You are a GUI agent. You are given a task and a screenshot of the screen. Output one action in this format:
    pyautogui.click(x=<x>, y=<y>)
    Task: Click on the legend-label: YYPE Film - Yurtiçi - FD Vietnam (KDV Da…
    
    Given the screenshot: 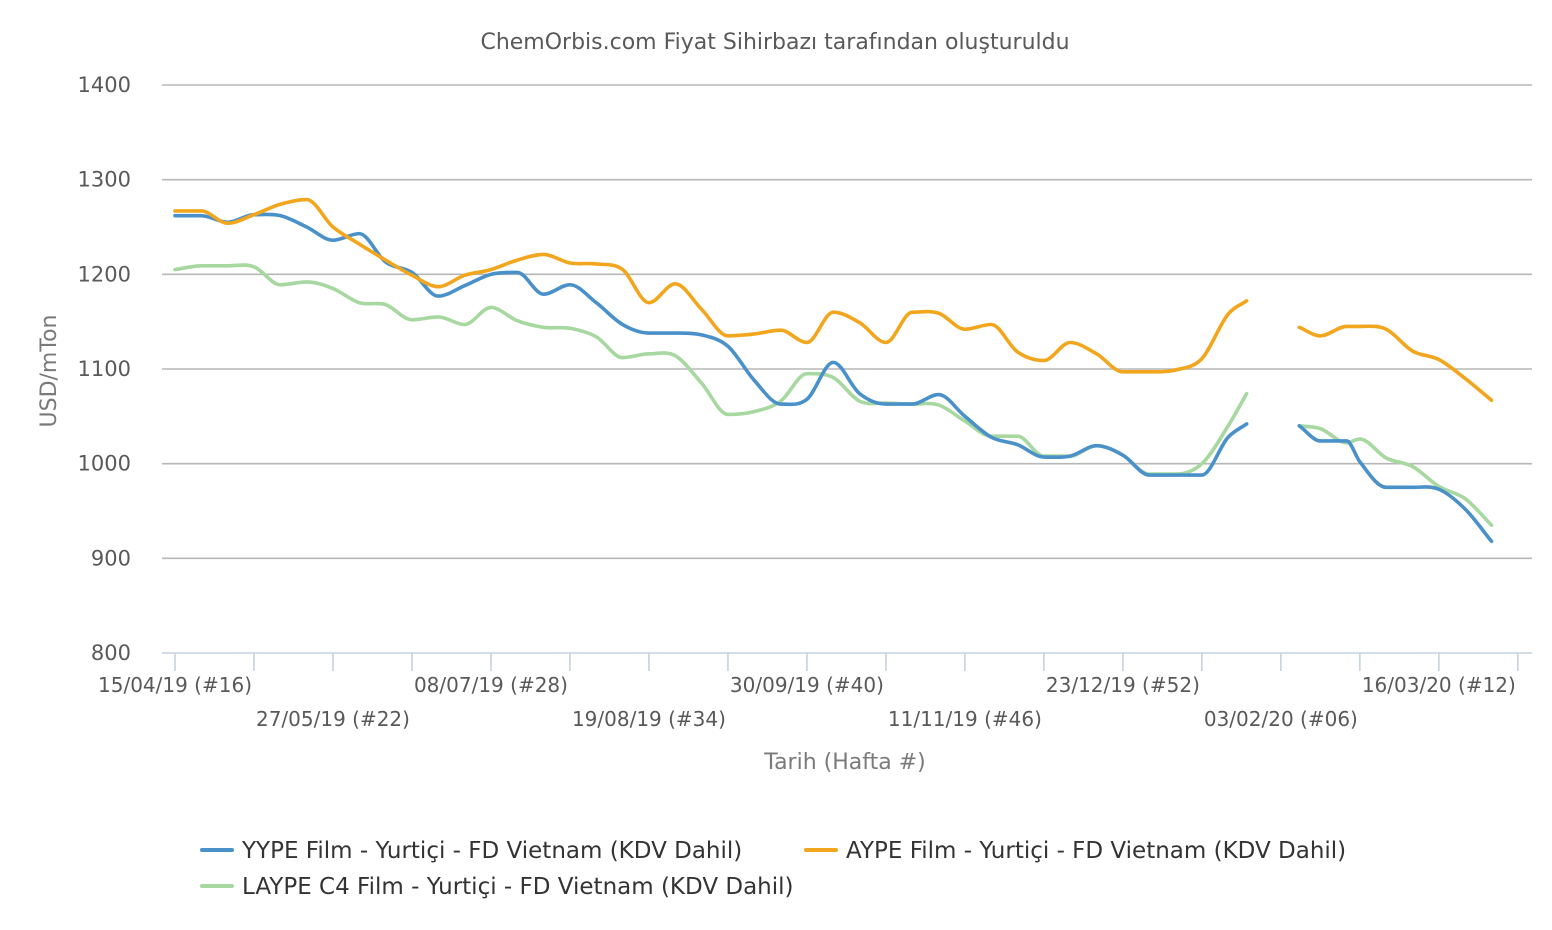 What is the action you would take?
    pyautogui.click(x=491, y=851)
    